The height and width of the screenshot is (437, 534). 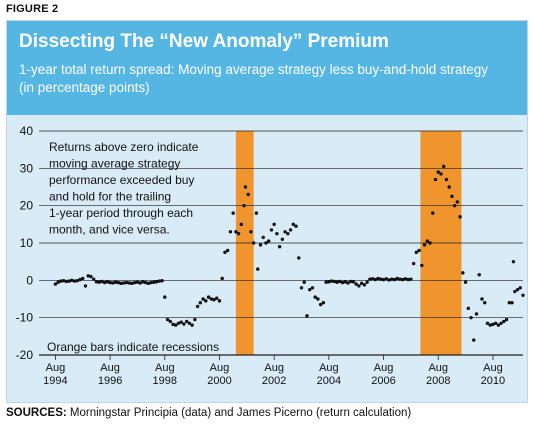 What do you see at coordinates (36, 413) in the screenshot?
I see `sources-label: SOURCES:` at bounding box center [36, 413].